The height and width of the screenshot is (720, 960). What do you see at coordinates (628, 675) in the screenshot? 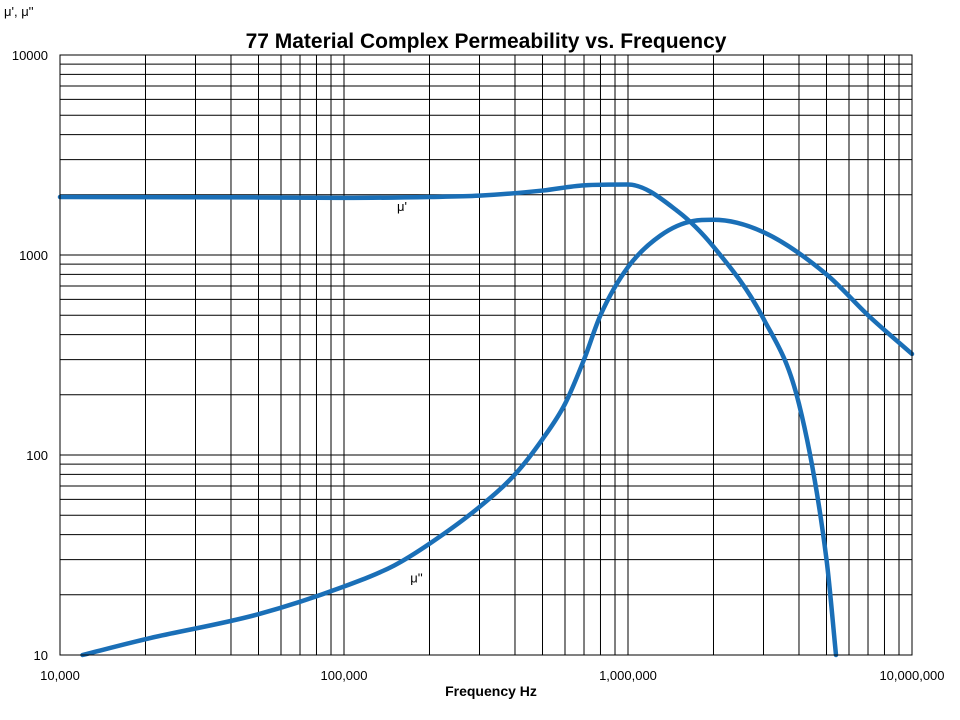
I see `x-tick-label: 1,000,000` at bounding box center [628, 675].